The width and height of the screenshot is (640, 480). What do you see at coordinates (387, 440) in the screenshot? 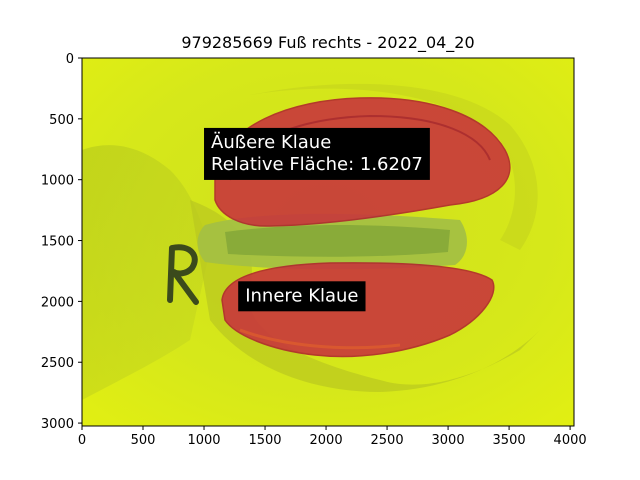
I see `x-tick-label: 2500` at bounding box center [387, 440].